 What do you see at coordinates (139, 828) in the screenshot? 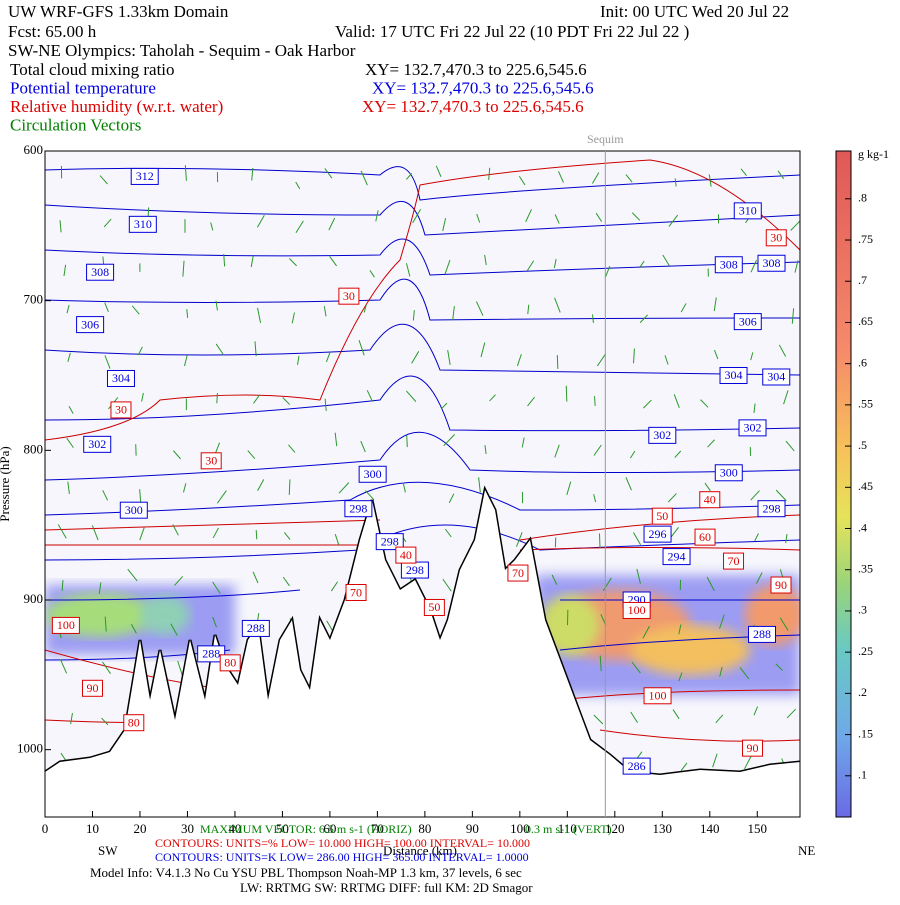
I see `x-tick-label: 20` at bounding box center [139, 828].